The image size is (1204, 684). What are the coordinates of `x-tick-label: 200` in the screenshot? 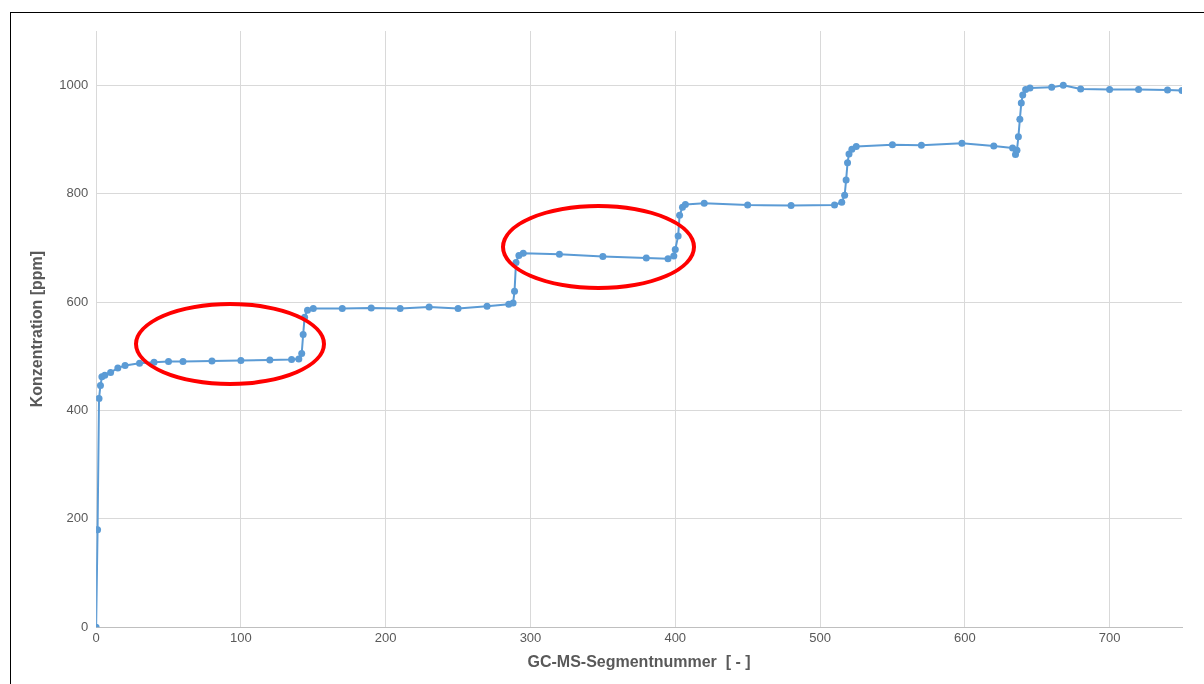 It's located at (385, 637).